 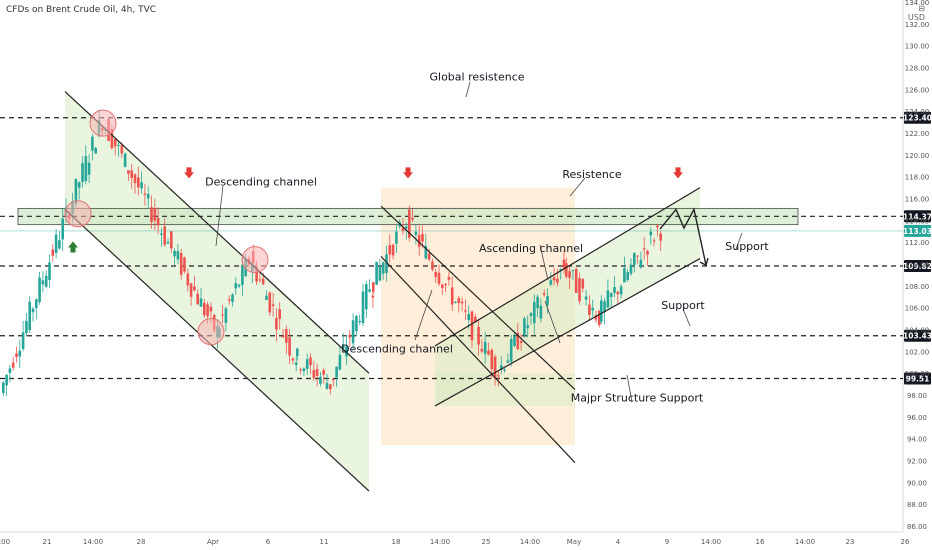 What do you see at coordinates (592, 174) in the screenshot?
I see `annotation-label-2: Resistence` at bounding box center [592, 174].